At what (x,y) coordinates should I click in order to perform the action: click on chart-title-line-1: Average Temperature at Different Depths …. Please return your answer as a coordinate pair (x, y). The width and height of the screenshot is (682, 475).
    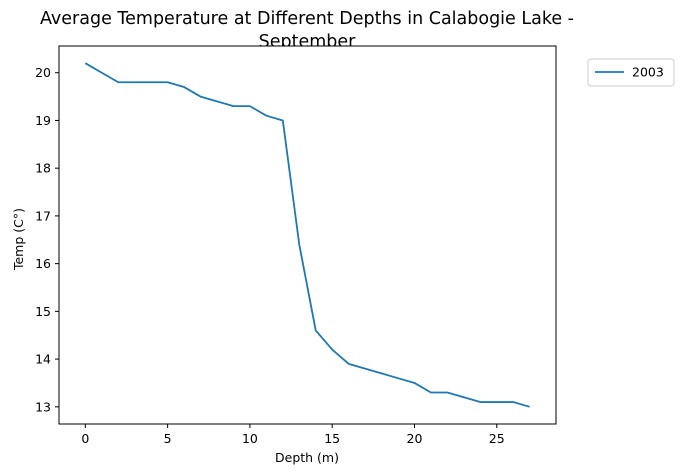
    Looking at the image, I should click on (307, 19).